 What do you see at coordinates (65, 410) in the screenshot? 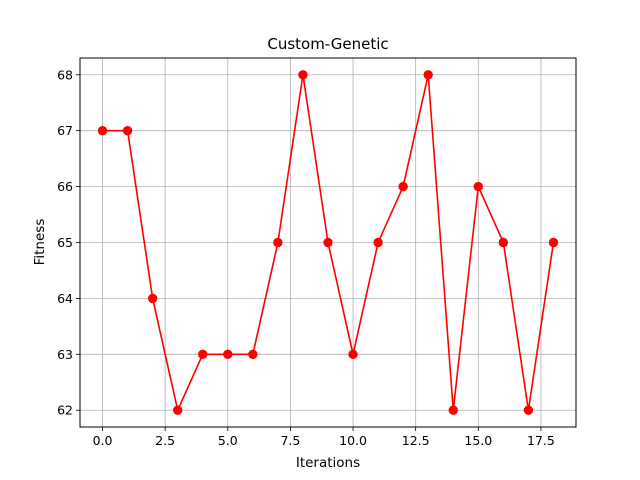
I see `y-tick-label: 62` at bounding box center [65, 410].